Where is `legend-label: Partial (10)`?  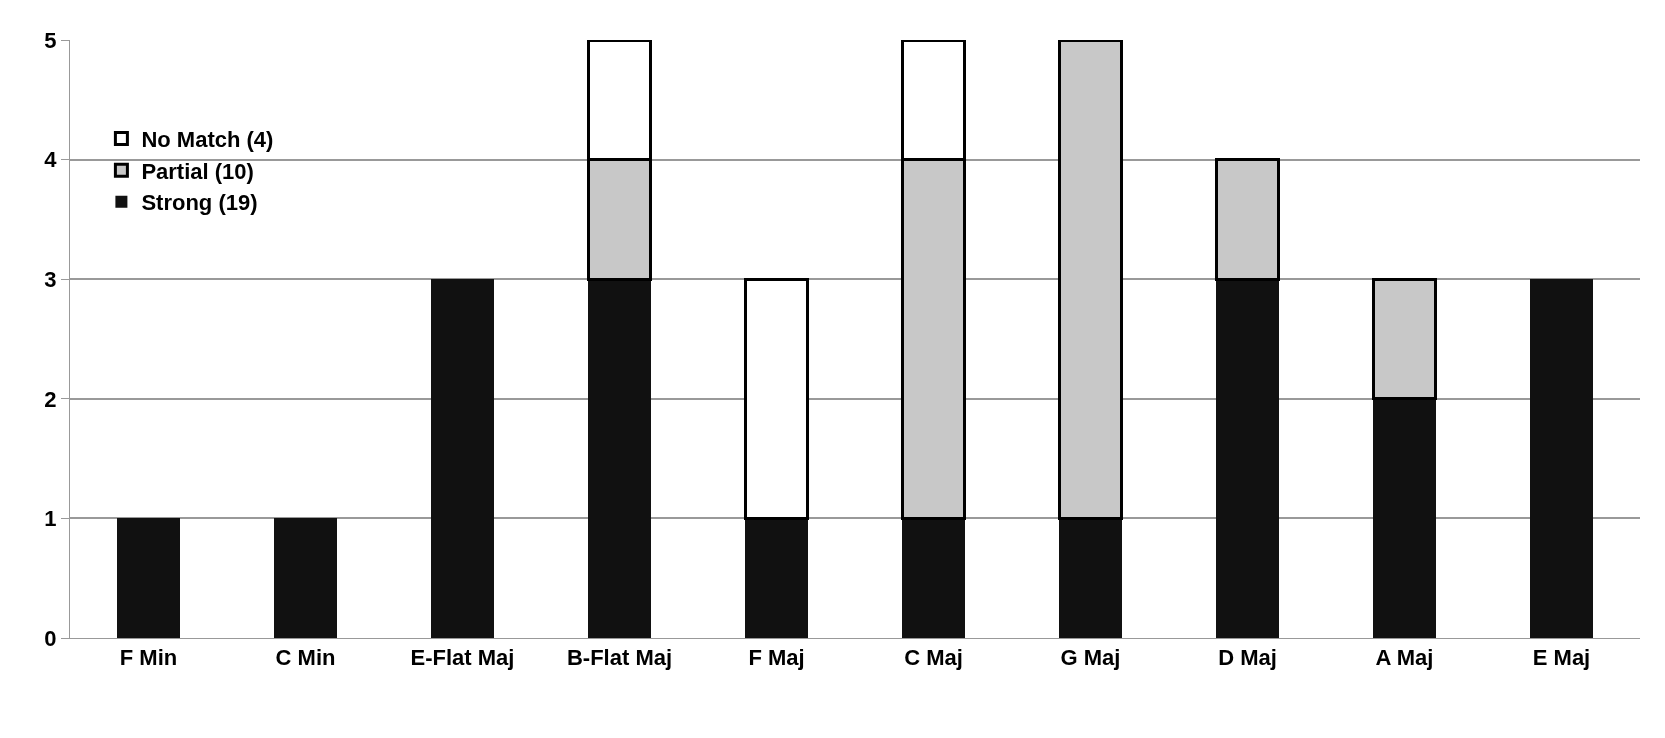
legend-label: Partial (10) is located at coordinates (197, 171).